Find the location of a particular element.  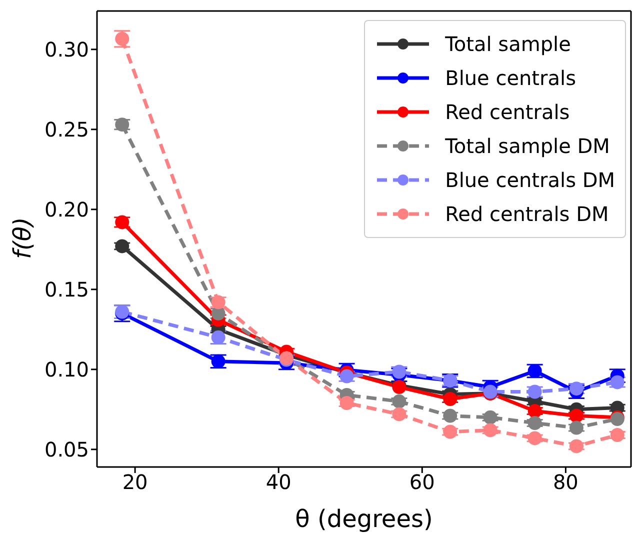

x-tick-label: 60 is located at coordinates (422, 482).